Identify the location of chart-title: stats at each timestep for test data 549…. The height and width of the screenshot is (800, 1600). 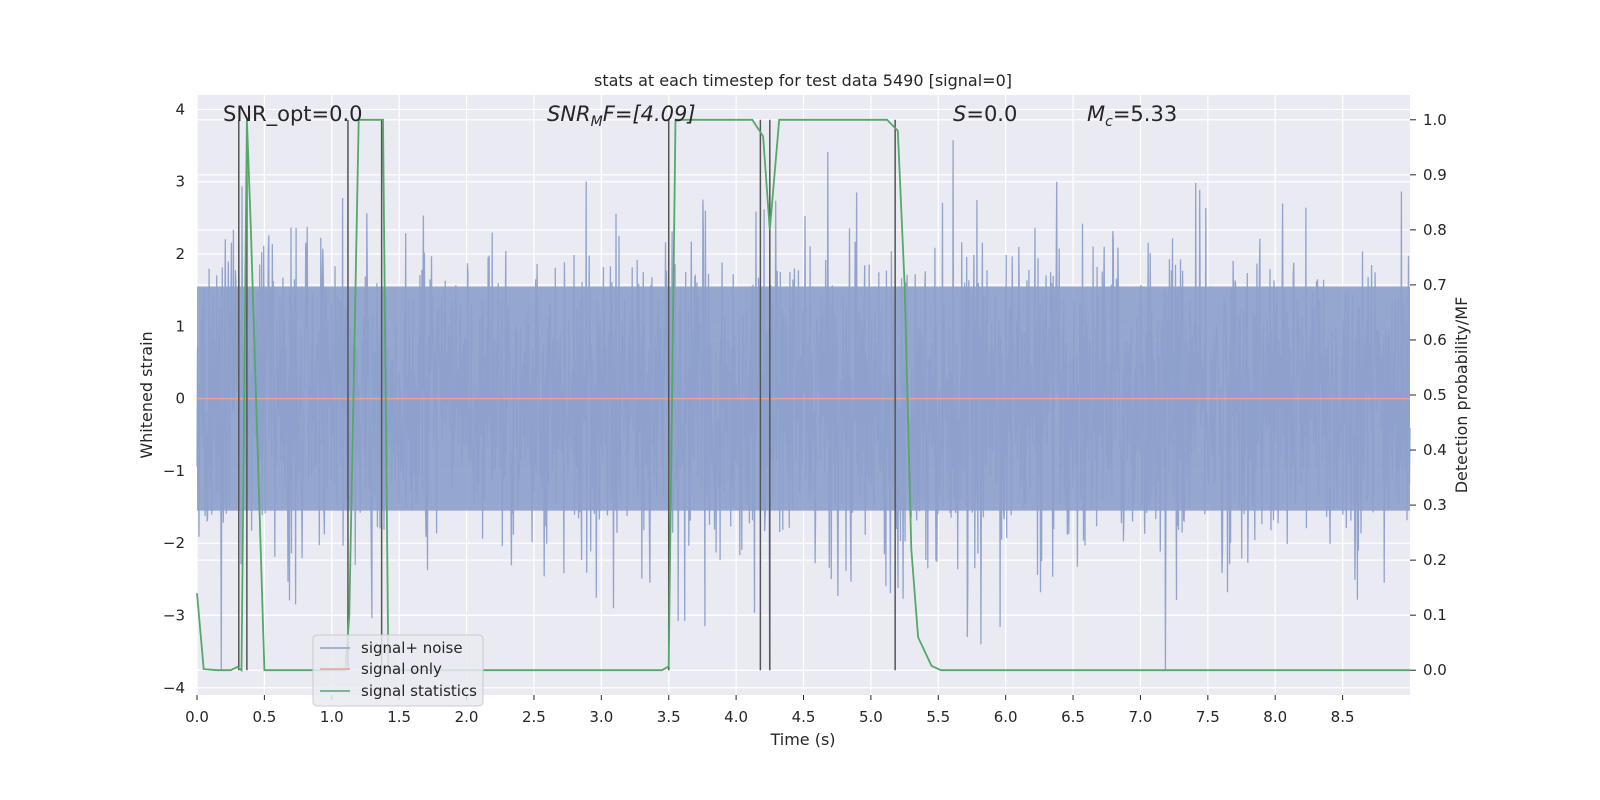
(803, 80).